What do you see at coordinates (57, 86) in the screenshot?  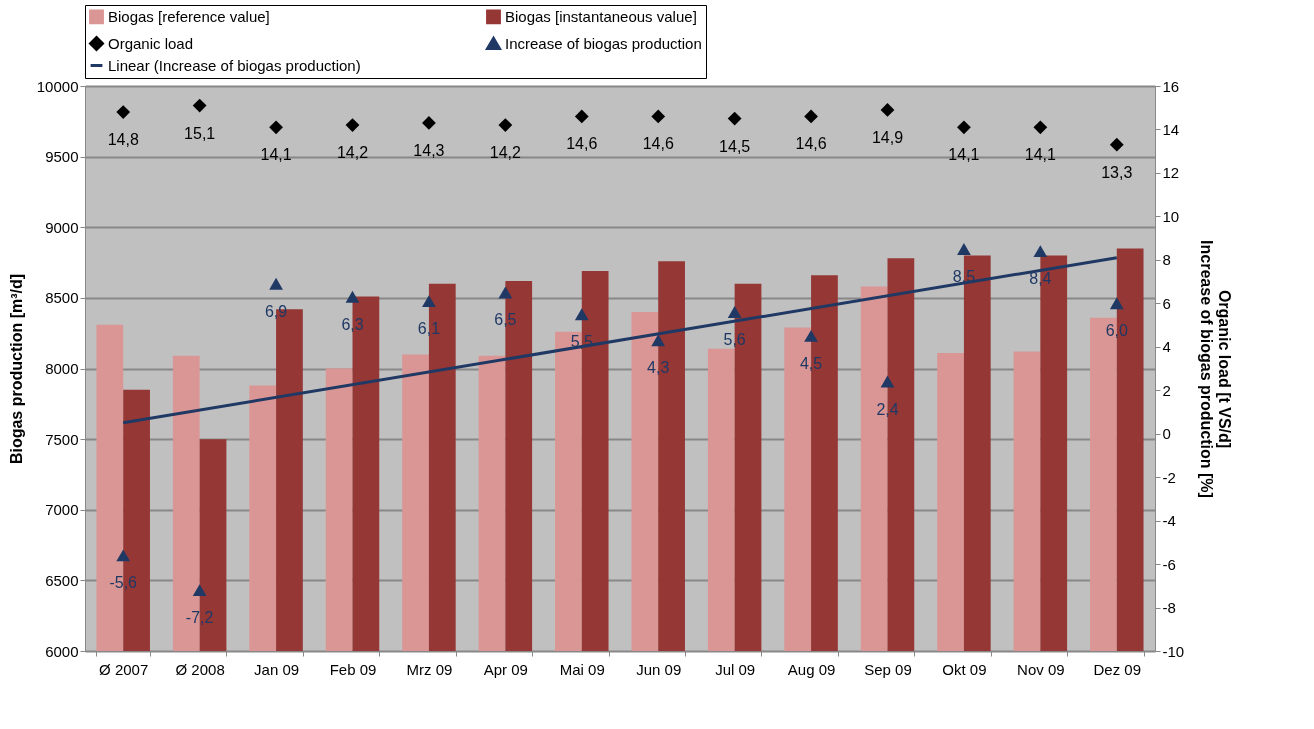 I see `y-tick-label: 10000` at bounding box center [57, 86].